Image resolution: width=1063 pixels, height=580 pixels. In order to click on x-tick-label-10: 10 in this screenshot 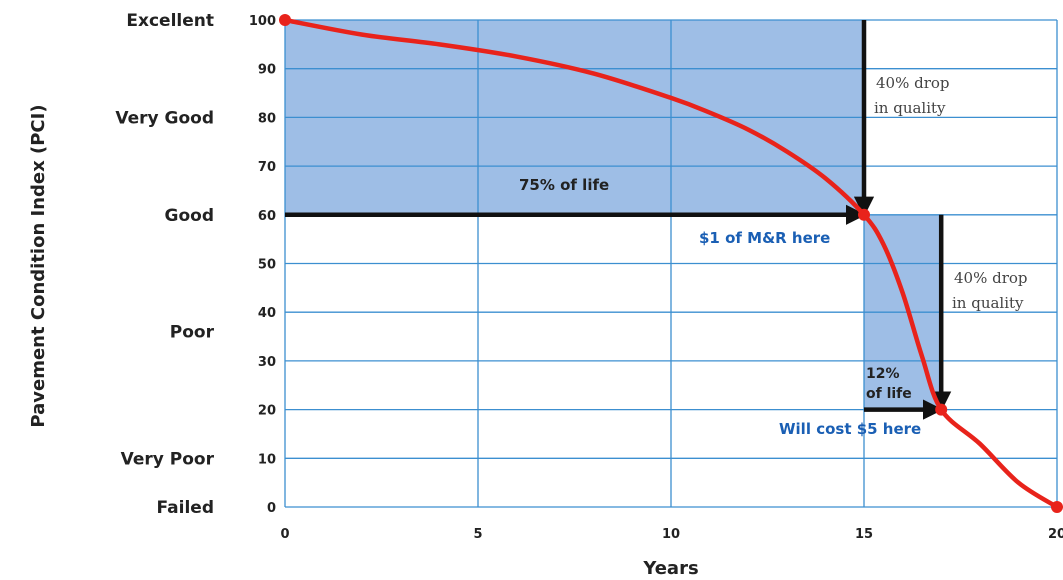, I will do `click(671, 534)`.